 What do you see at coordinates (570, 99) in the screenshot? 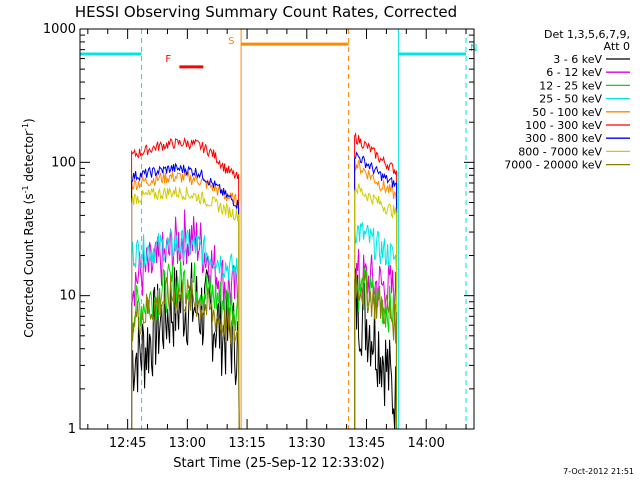
I see `legend-label: 25 - 50 keV` at bounding box center [570, 99].